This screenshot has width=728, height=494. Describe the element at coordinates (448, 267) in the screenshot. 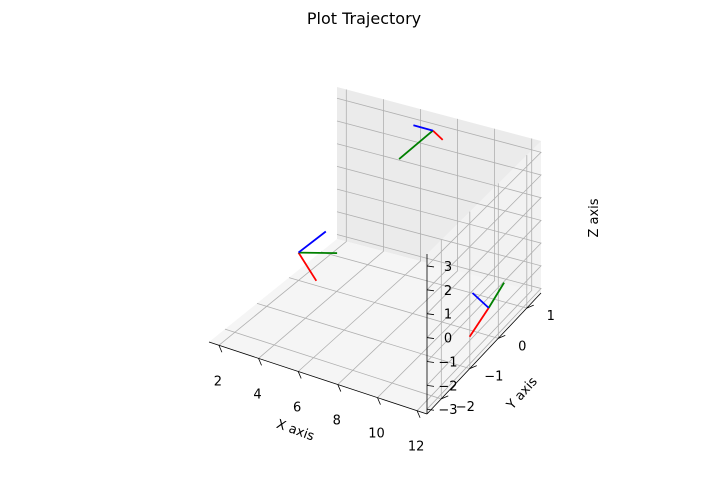

I see `z-tick-label: 3` at that location.